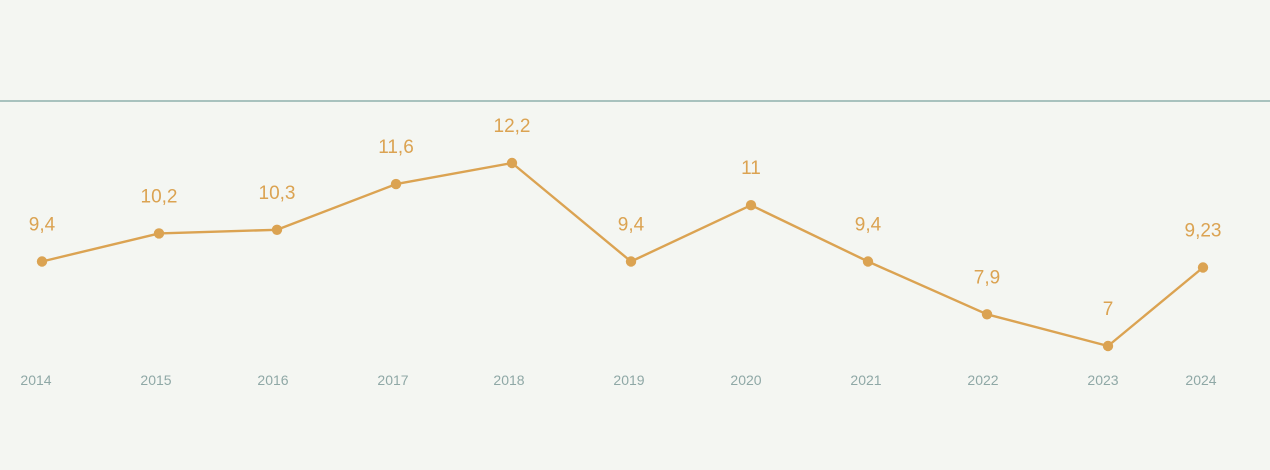  What do you see at coordinates (272, 380) in the screenshot?
I see `x-tick-label: 2016` at bounding box center [272, 380].